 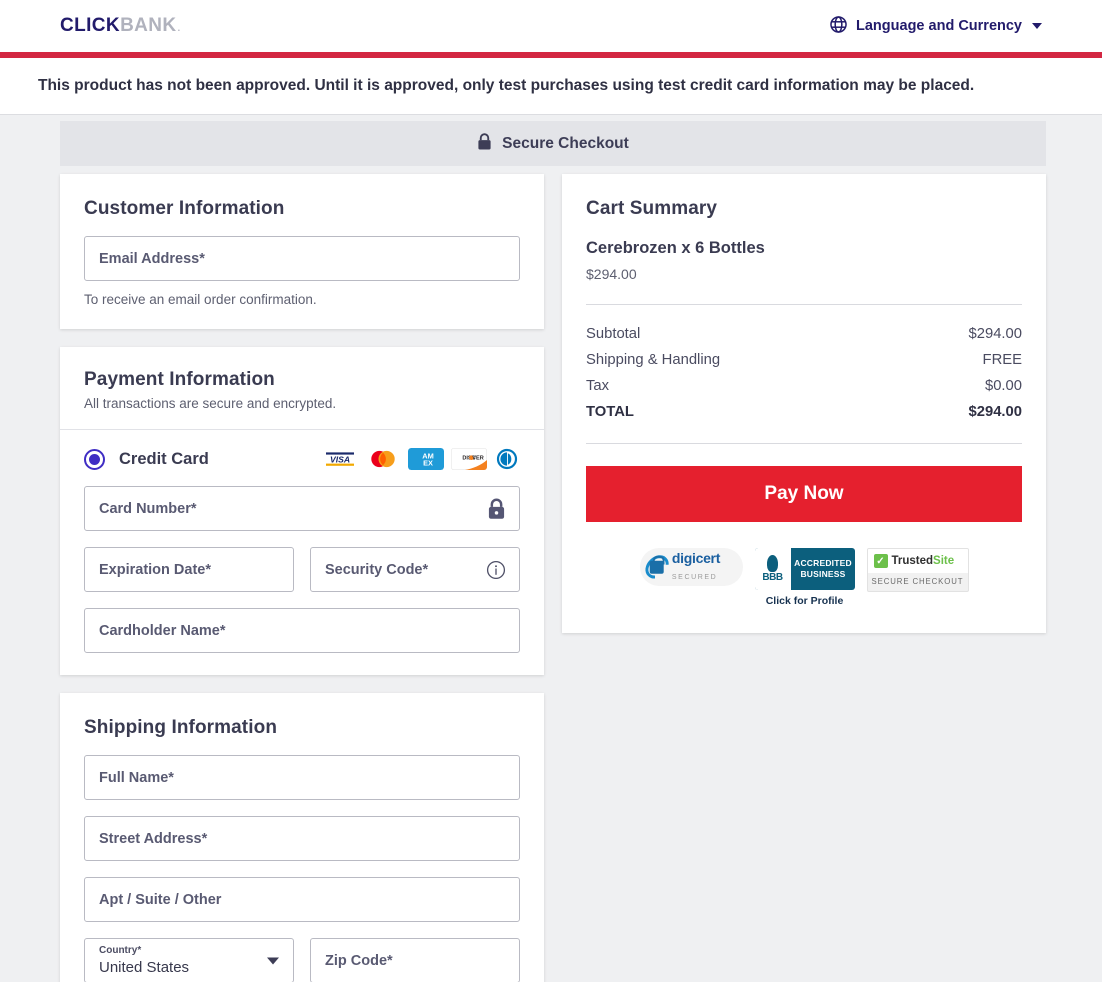 I want to click on mastercard-icon, so click(x=383, y=459).